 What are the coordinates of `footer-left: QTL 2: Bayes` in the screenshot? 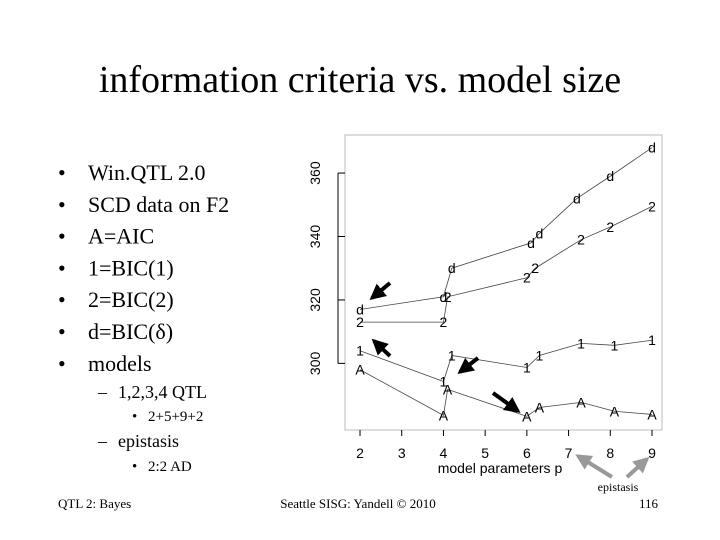 It's located at (94, 503).